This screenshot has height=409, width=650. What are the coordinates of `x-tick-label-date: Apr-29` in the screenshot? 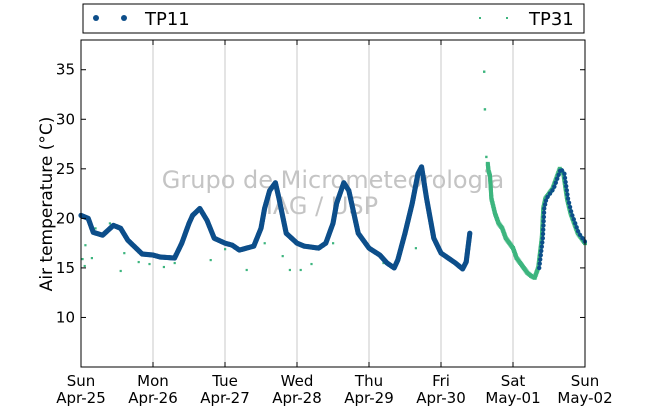 It's located at (369, 398).